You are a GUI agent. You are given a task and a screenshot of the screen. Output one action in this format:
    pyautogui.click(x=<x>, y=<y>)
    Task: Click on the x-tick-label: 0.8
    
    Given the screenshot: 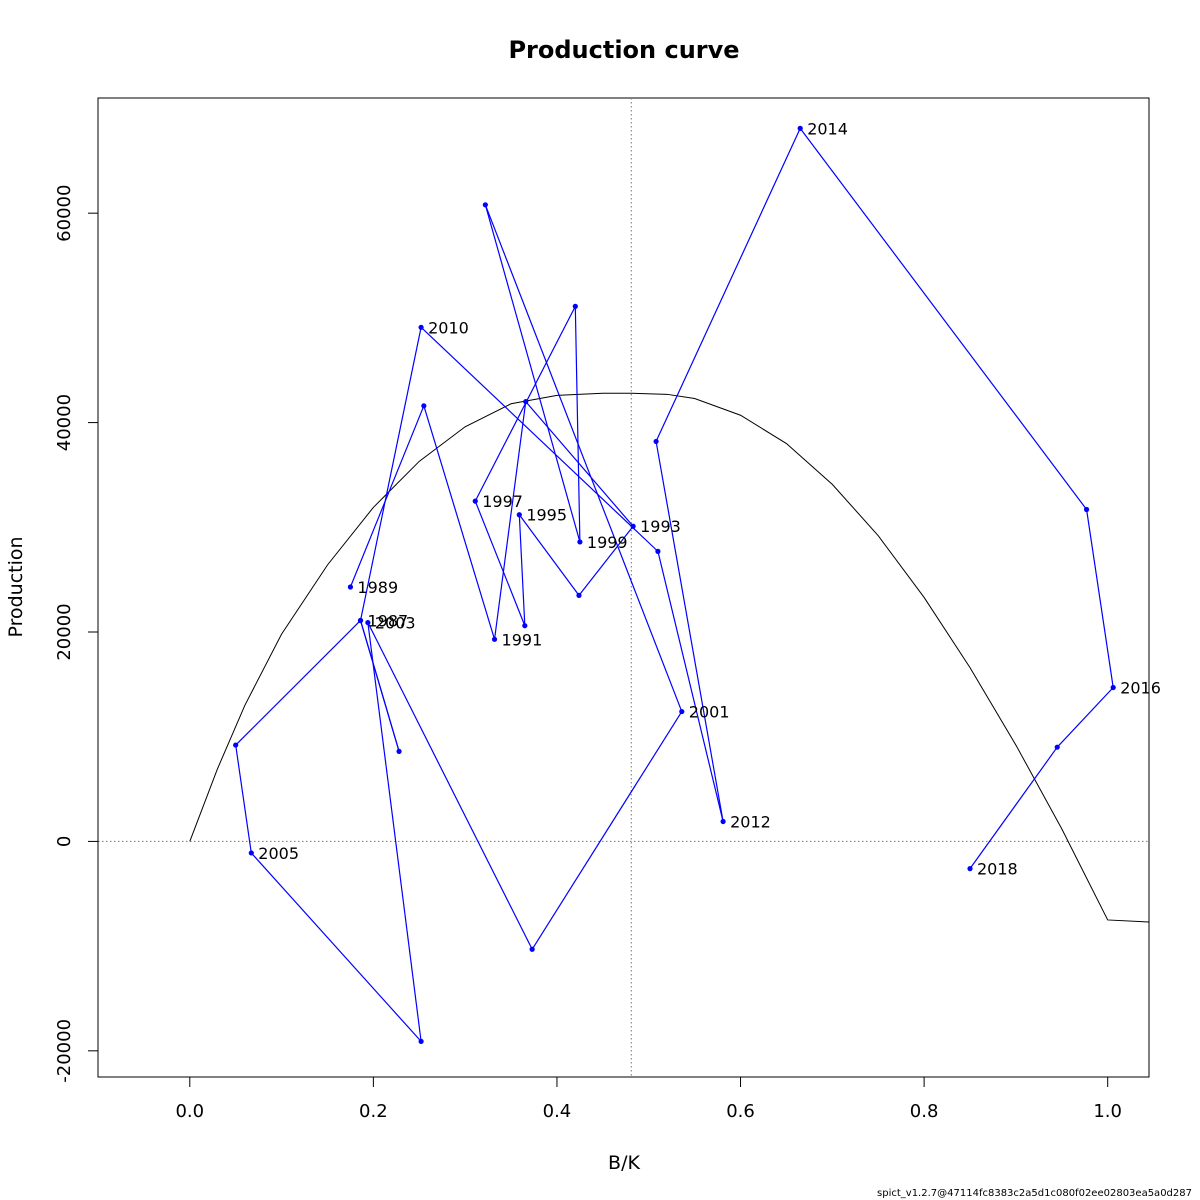 What is the action you would take?
    pyautogui.click(x=924, y=1111)
    